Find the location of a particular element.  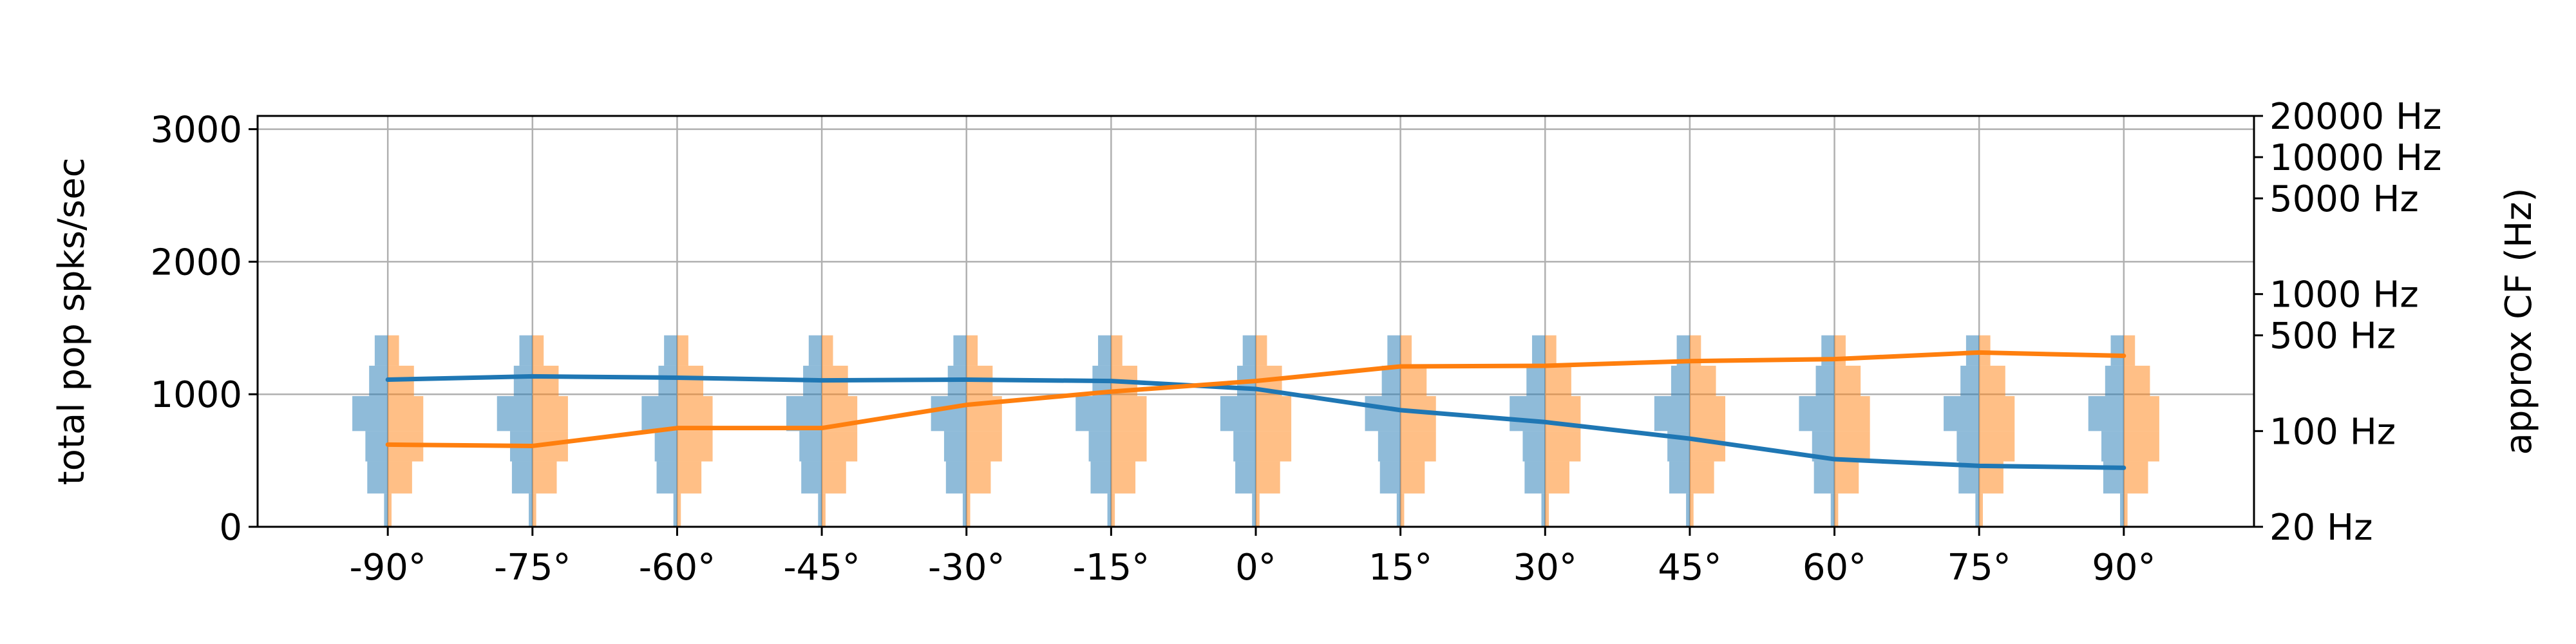

x-tick-label: 45° is located at coordinates (1690, 568).